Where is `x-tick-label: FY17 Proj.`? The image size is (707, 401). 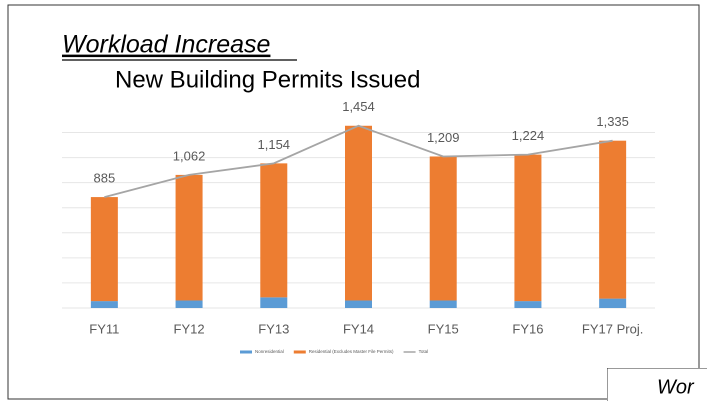 x-tick-label: FY17 Proj. is located at coordinates (612, 328).